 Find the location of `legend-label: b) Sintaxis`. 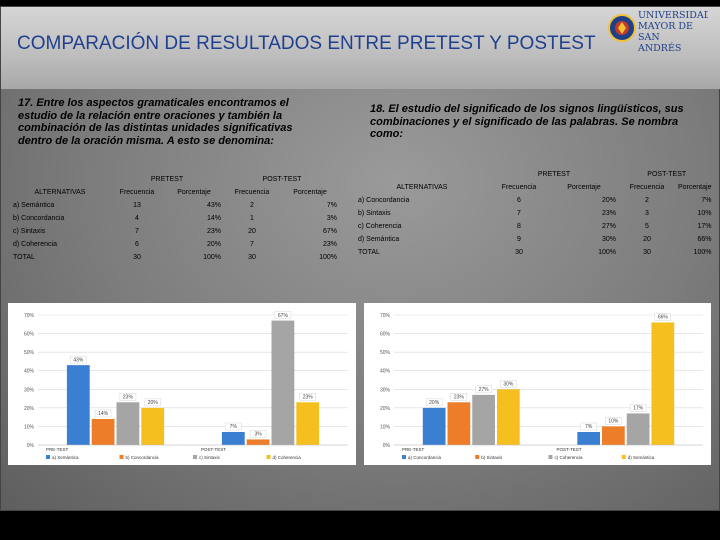

legend-label: b) Sintaxis is located at coordinates (492, 457).